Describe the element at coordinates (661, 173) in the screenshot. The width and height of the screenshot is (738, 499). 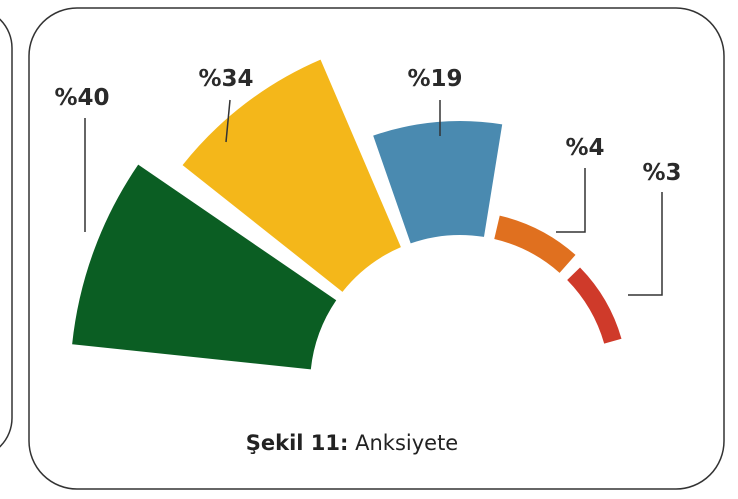
I see `value-label: %3` at that location.